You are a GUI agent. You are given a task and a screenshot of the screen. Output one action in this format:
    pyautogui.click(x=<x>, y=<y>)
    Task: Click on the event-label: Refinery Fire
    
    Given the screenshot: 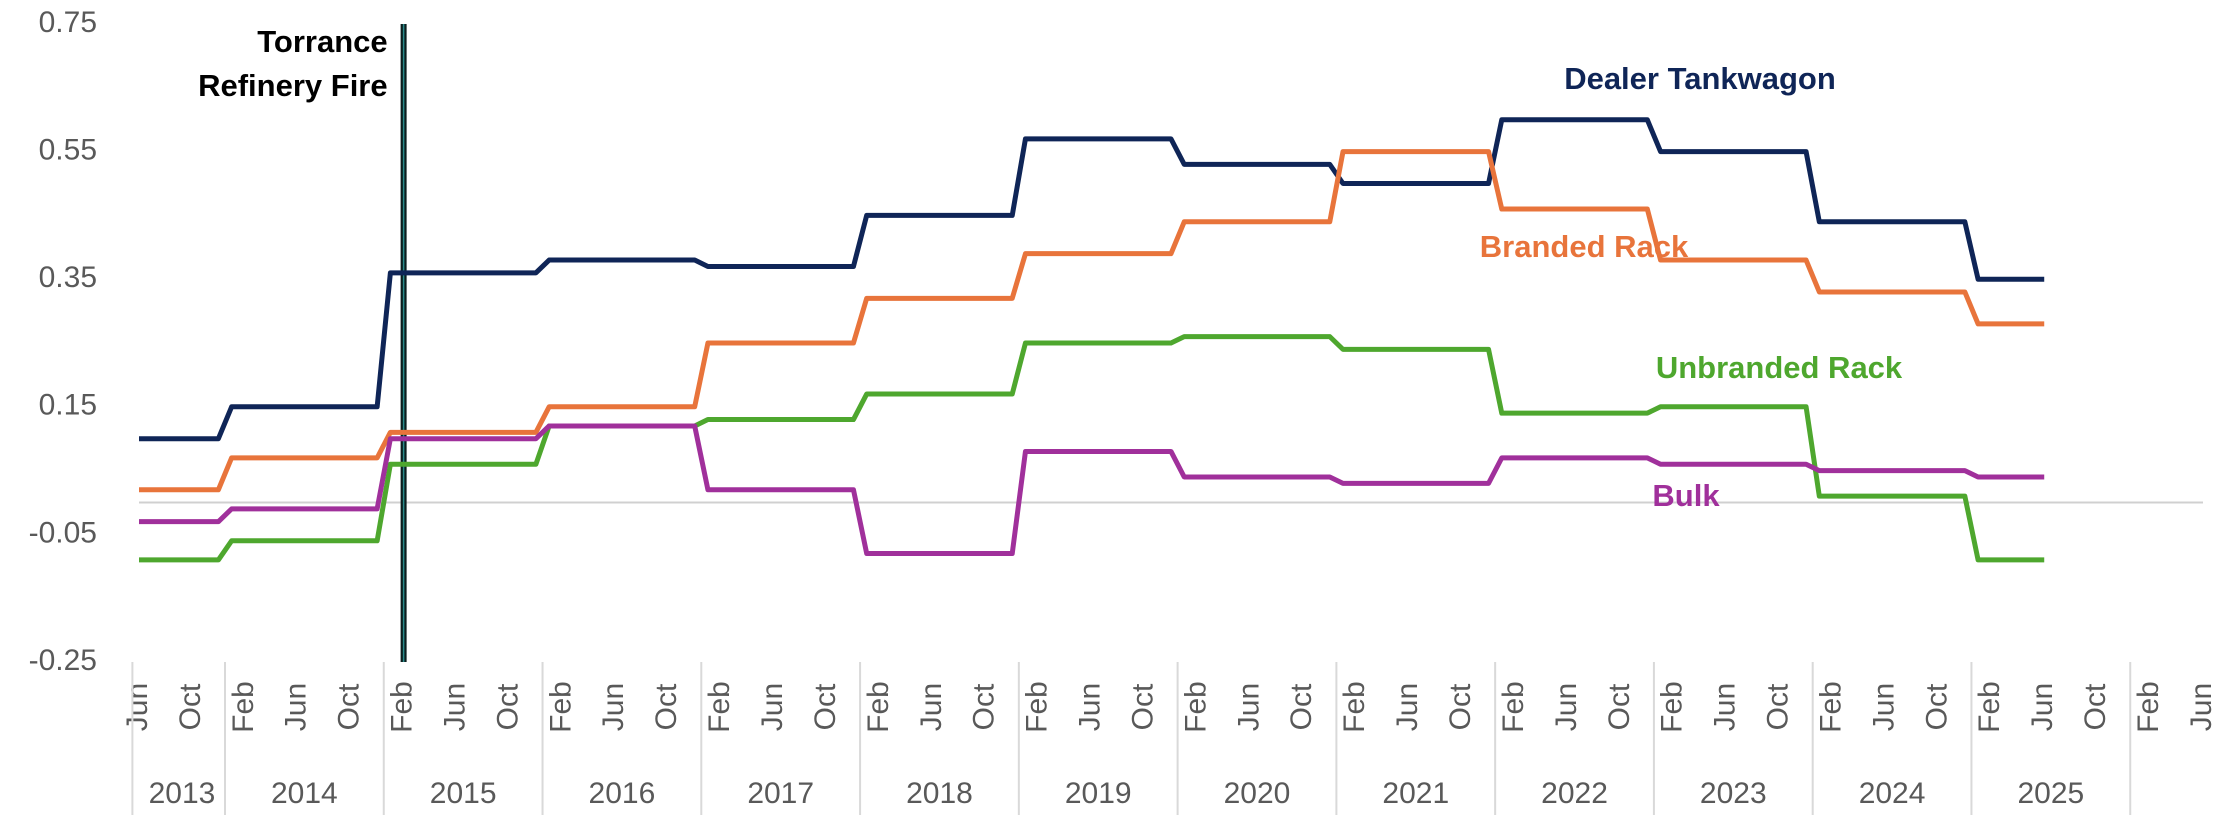 What is the action you would take?
    pyautogui.click(x=293, y=85)
    